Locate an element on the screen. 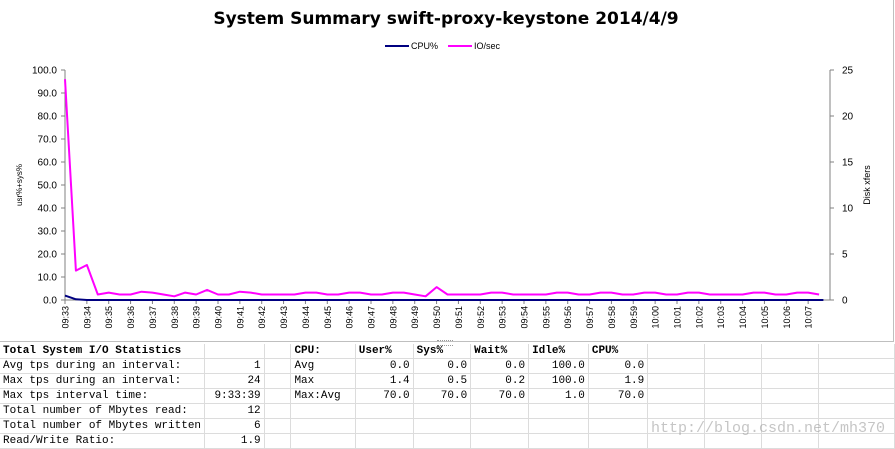  x-tick-label: 09:41 is located at coordinates (240, 317).